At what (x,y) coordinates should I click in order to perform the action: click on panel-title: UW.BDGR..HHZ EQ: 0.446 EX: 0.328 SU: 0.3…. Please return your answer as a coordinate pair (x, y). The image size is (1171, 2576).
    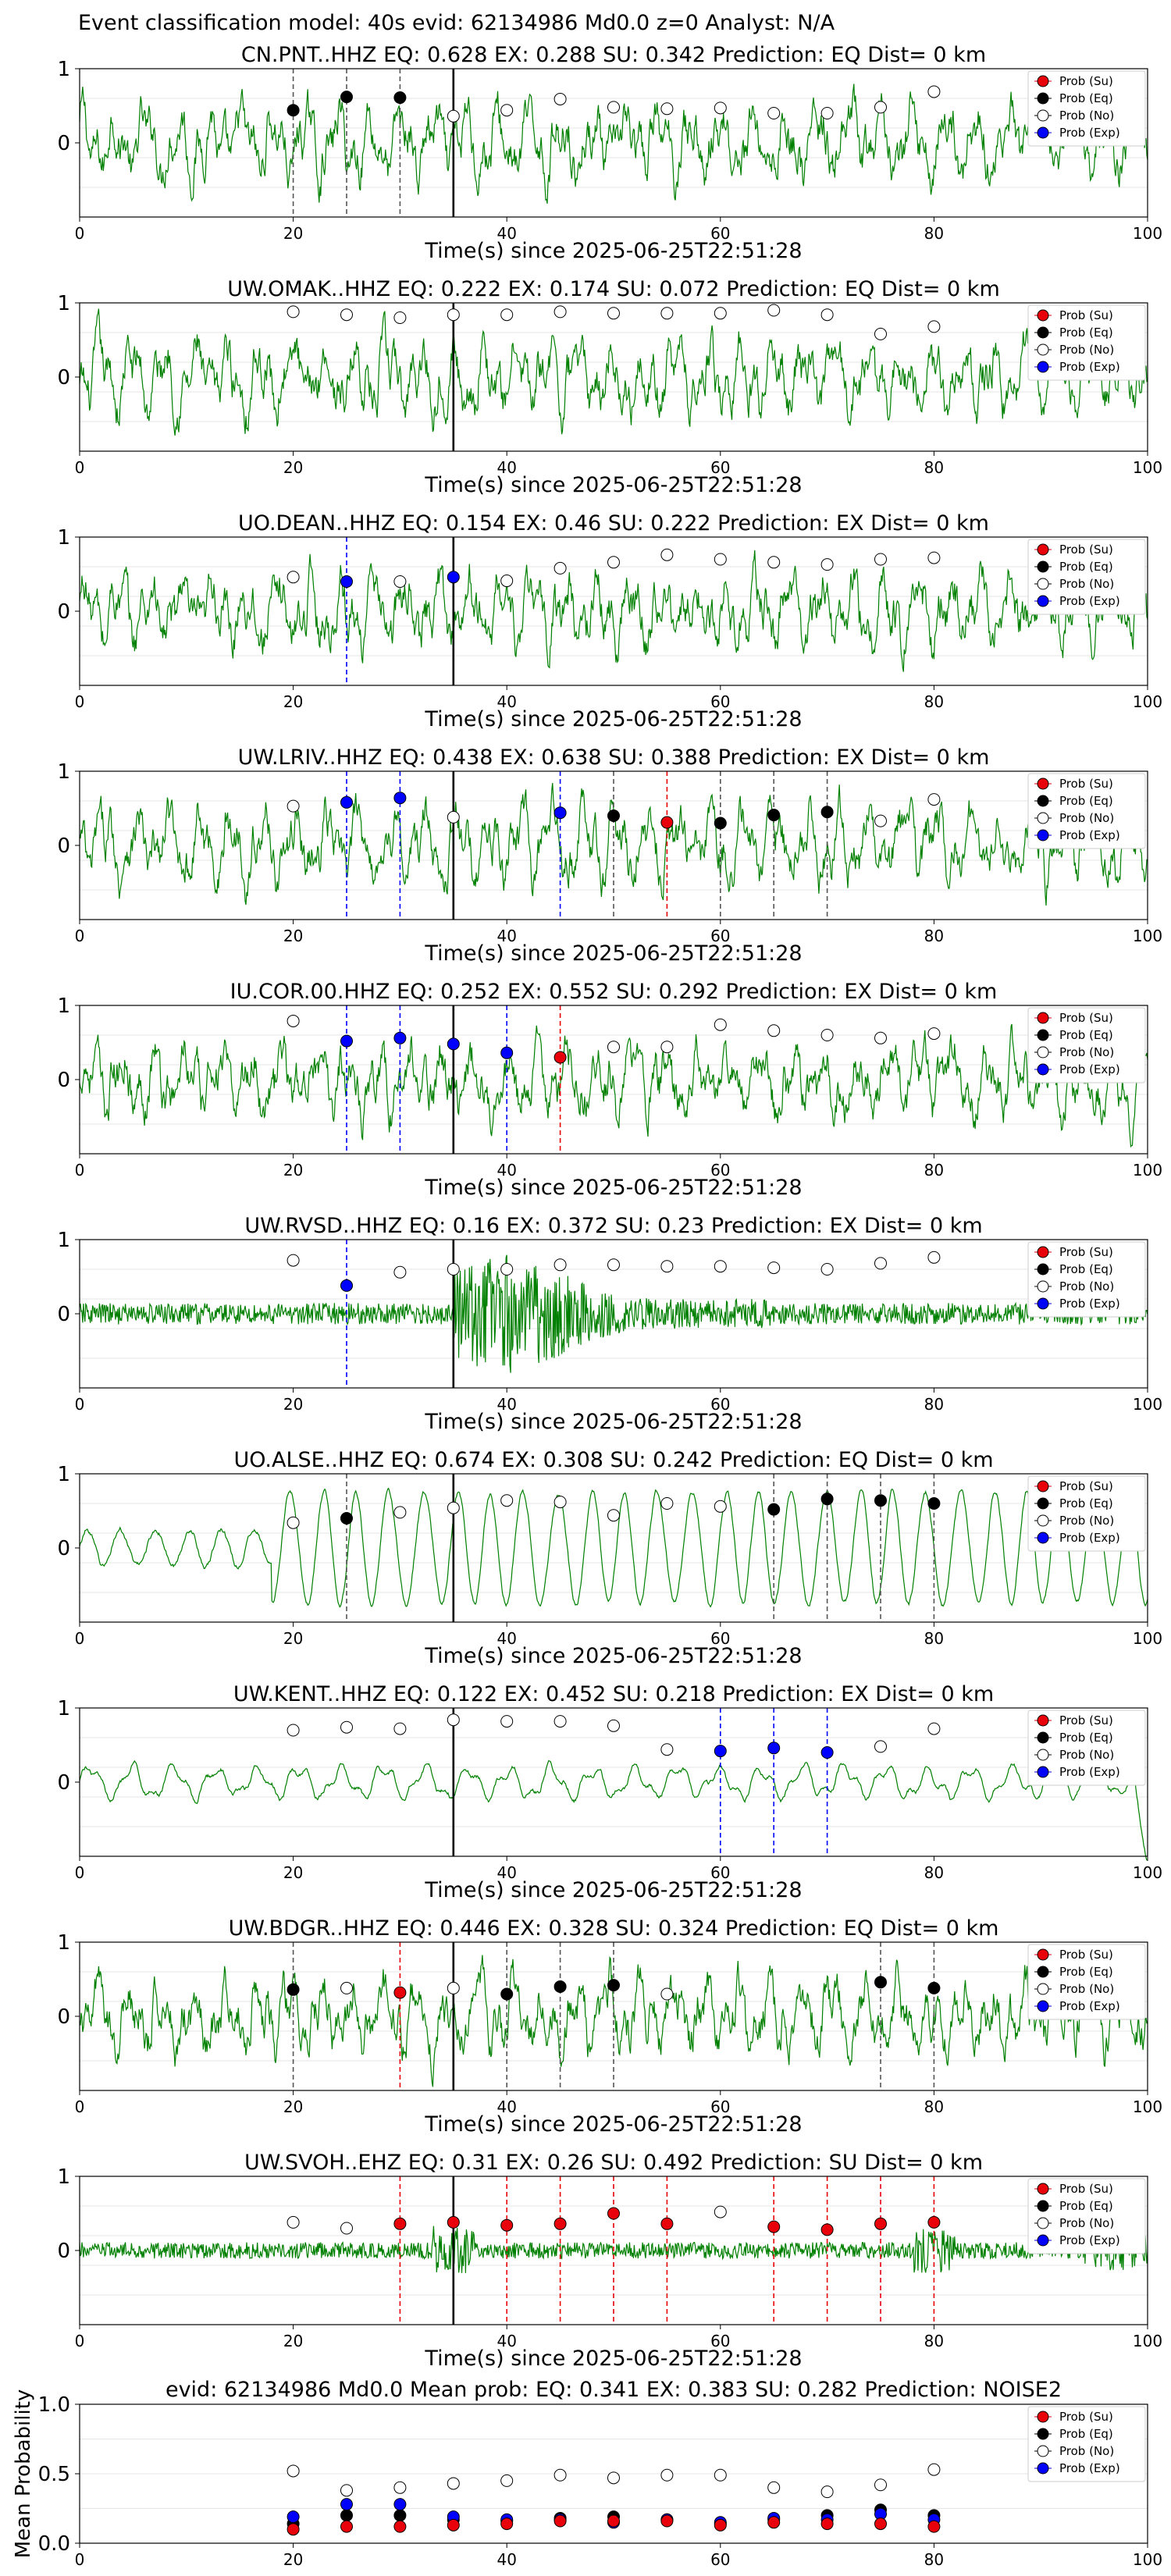
    Looking at the image, I should click on (614, 1928).